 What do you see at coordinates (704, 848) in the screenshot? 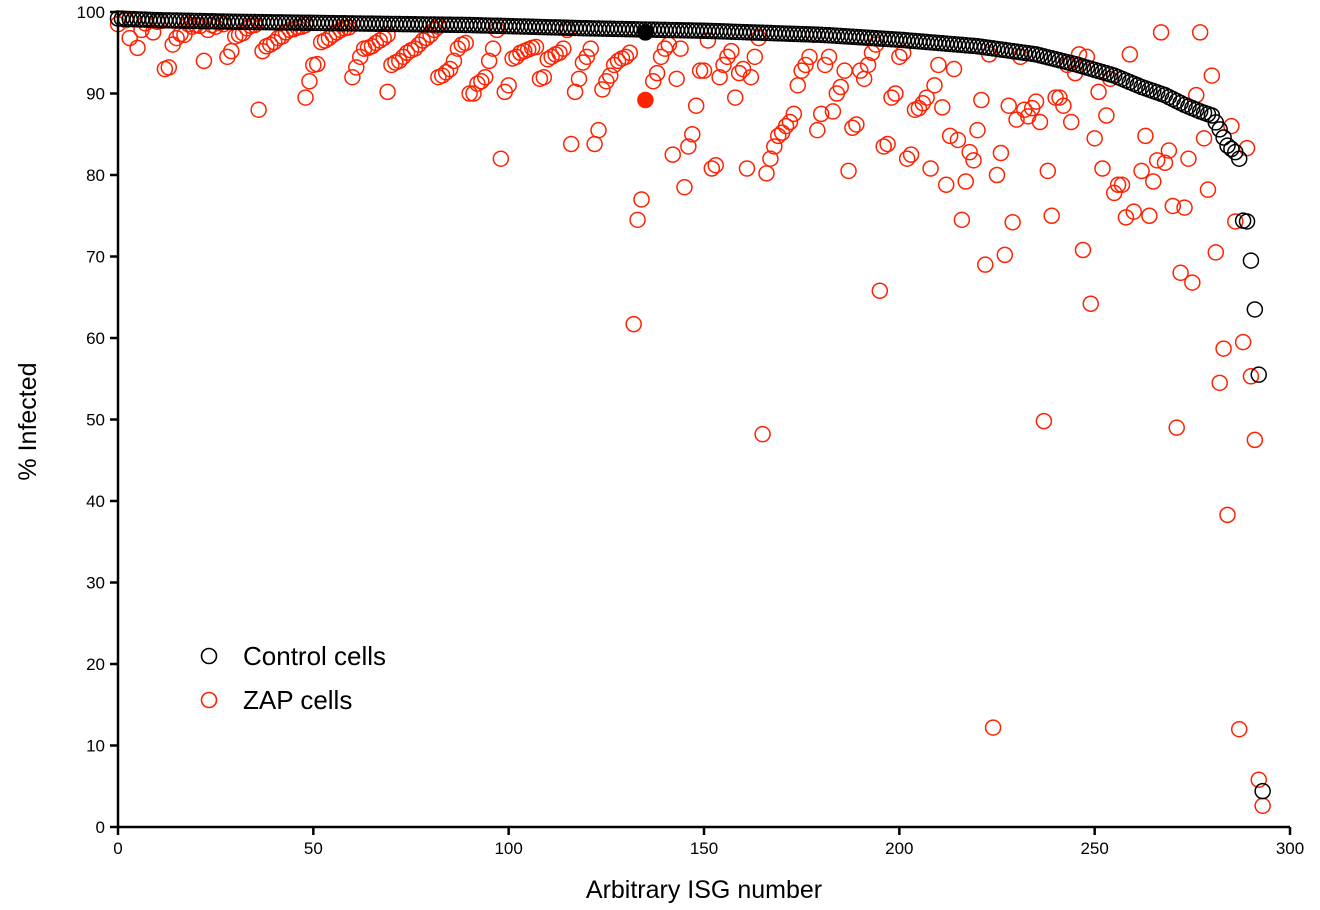
I see `x-tick-label: 150` at bounding box center [704, 848].